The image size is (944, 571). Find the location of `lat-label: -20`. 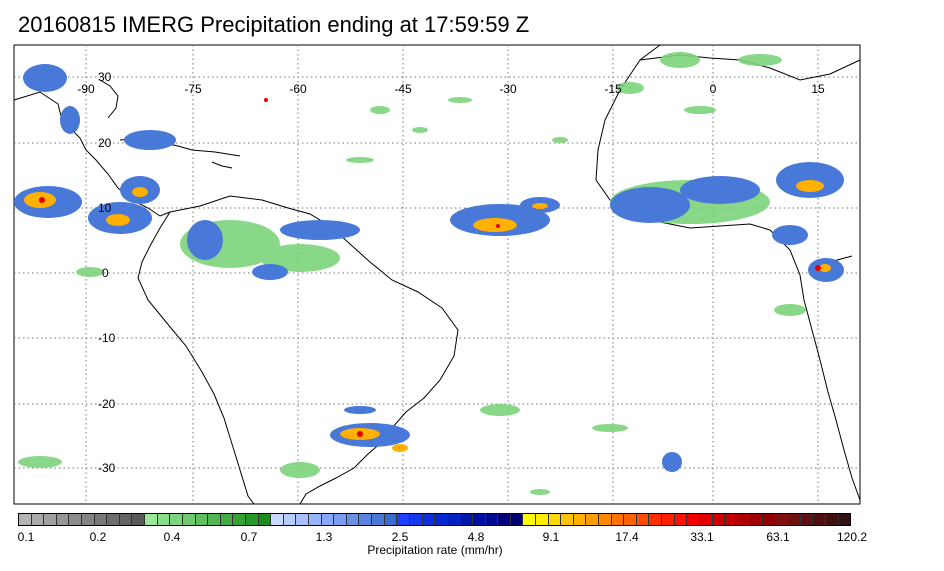

lat-label: -20 is located at coordinates (107, 404).